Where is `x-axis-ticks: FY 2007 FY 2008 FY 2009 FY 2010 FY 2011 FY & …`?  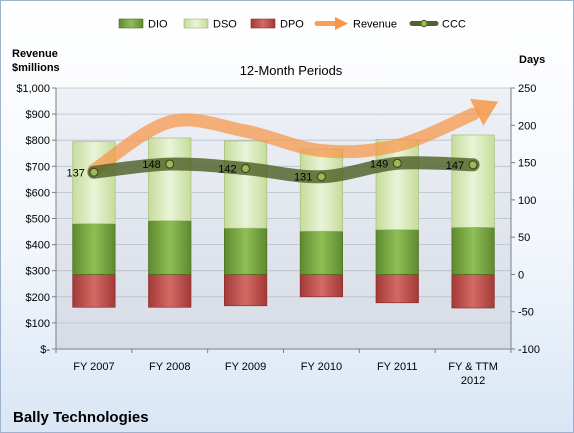 x-axis-ticks: FY 2007 FY 2008 FY 2009 FY 2010 FY 2011 FY & … is located at coordinates (283, 368).